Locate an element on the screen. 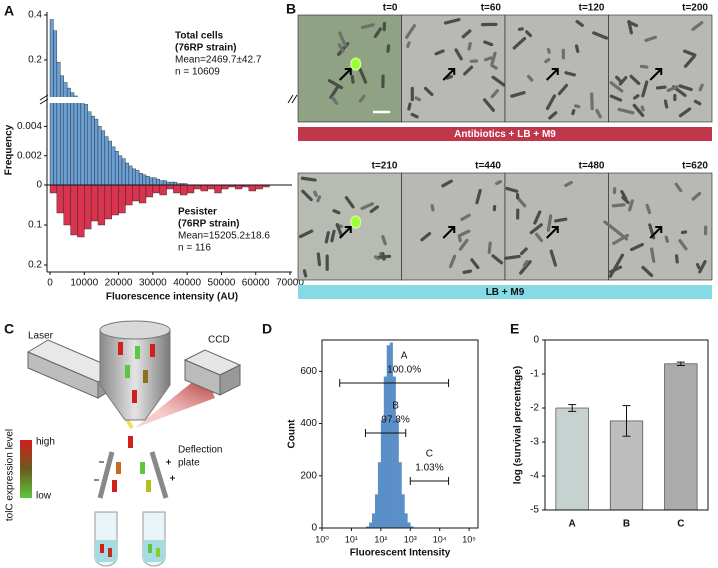  x-tick-label: 10000 is located at coordinates (84, 283).